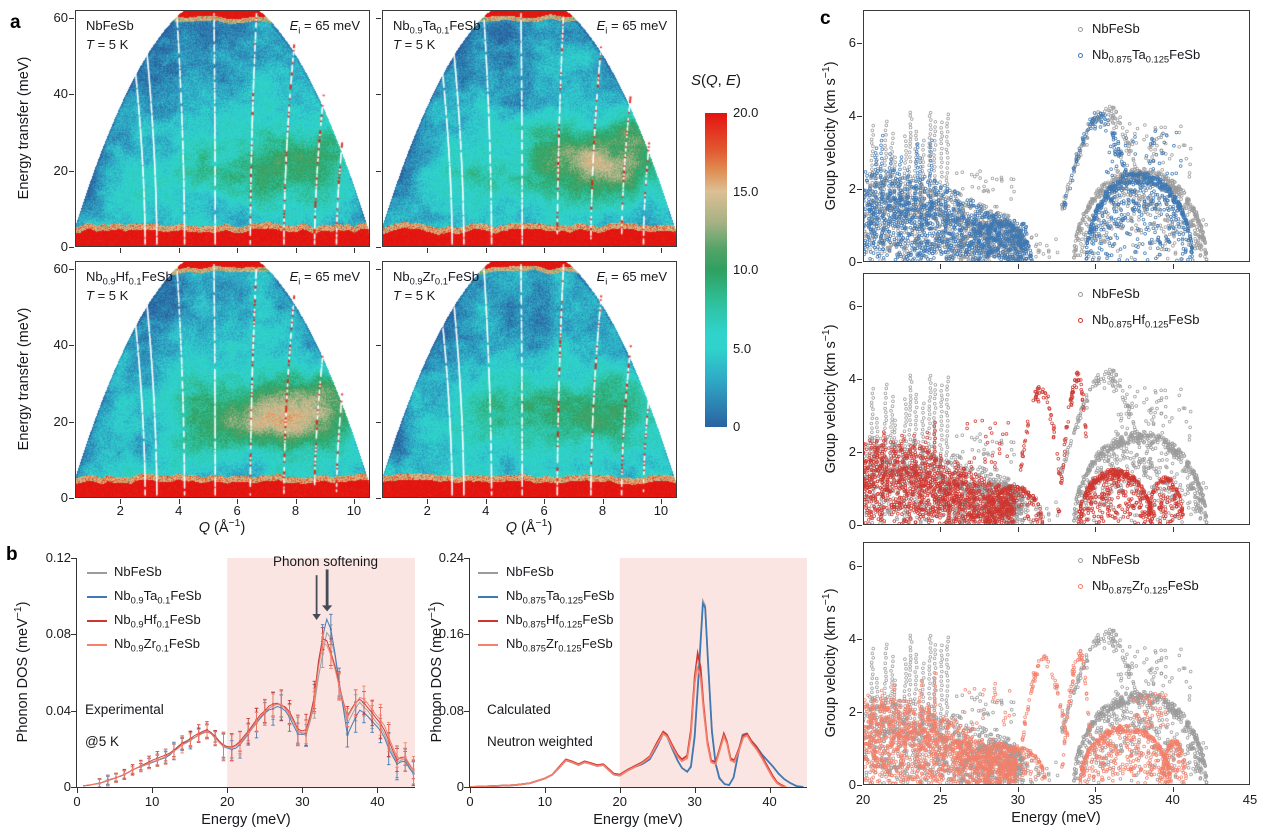 The height and width of the screenshot is (835, 1264). Describe the element at coordinates (638, 672) in the screenshot. I see `dos-calculated-canvas` at that location.